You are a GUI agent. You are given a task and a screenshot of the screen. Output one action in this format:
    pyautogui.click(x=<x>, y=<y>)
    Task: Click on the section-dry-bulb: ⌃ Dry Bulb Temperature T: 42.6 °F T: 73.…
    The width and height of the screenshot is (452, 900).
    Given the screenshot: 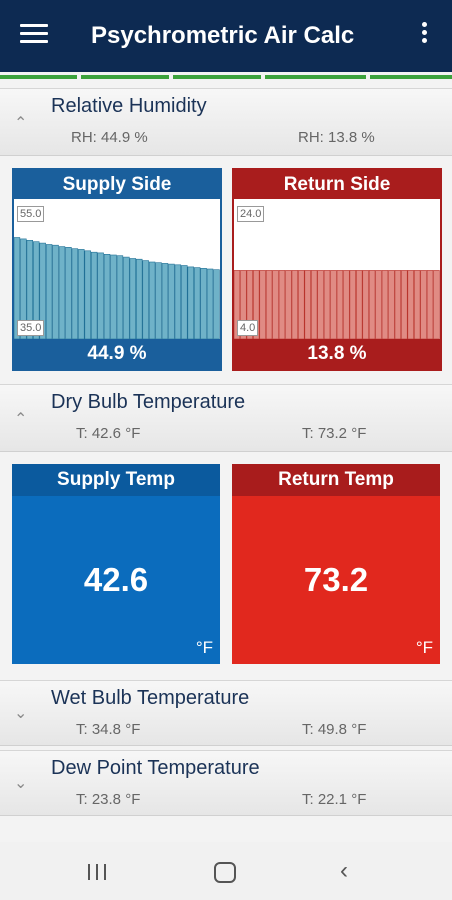 What is the action you would take?
    pyautogui.click(x=226, y=418)
    